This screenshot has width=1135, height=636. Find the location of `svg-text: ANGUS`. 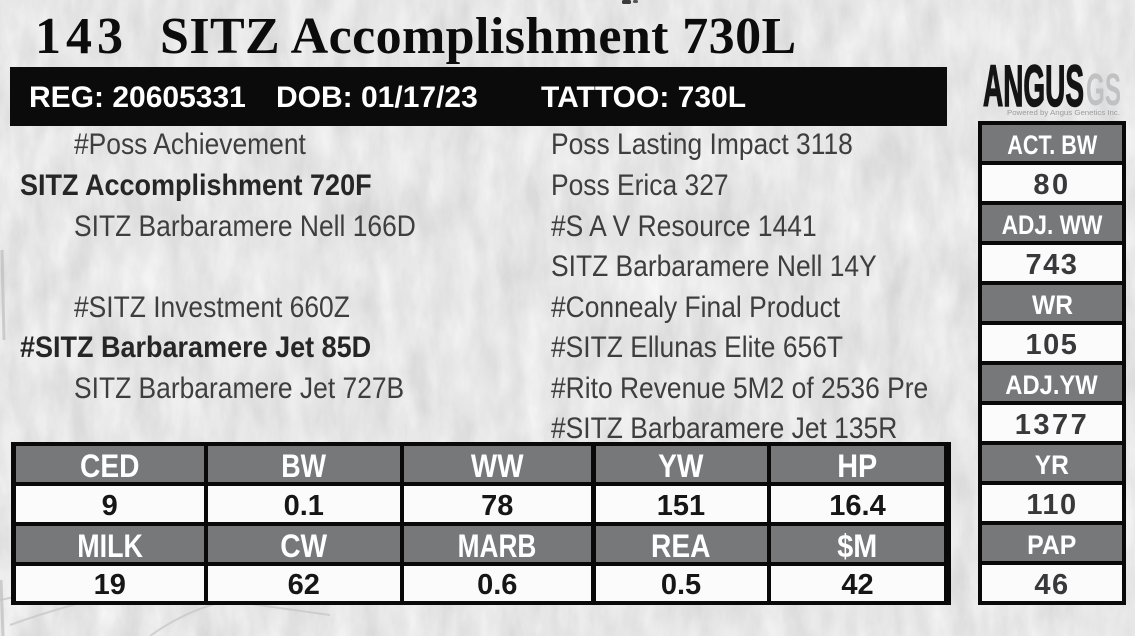

svg-text: ANGUS is located at coordinates (1033, 89).